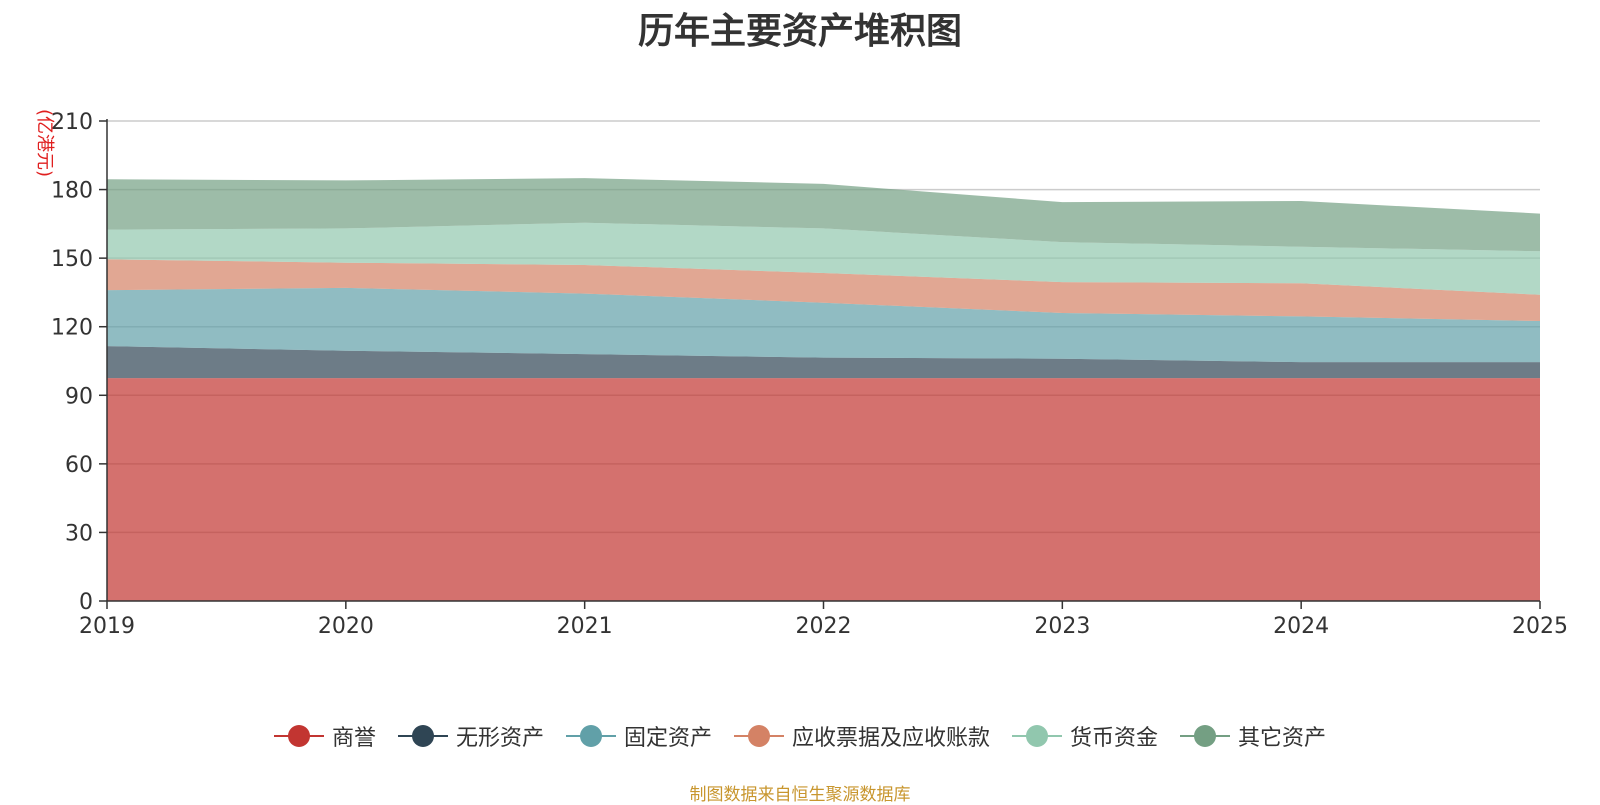 The height and width of the screenshot is (805, 1600). What do you see at coordinates (824, 626) in the screenshot?
I see `x-tick-label: 2022` at bounding box center [824, 626].